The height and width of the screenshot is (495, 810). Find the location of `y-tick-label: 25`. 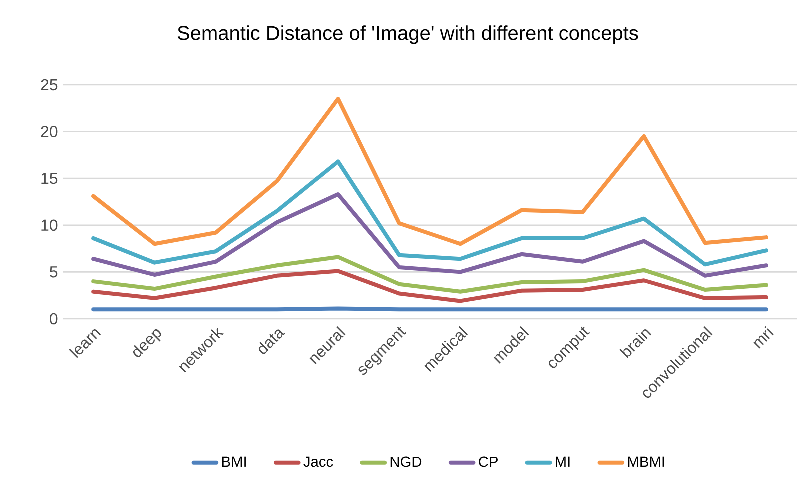

y-tick-label: 25 is located at coordinates (49, 85).